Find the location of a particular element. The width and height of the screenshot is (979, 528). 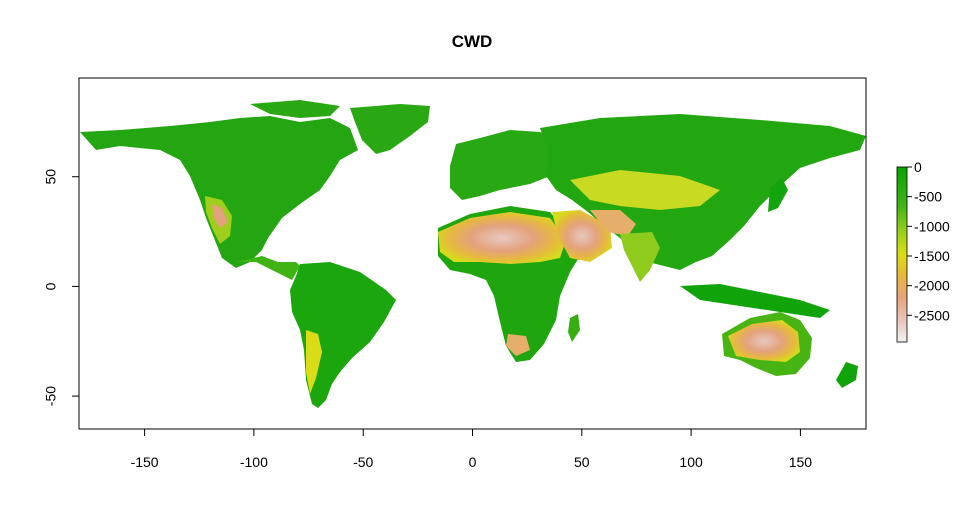

land-madagascar is located at coordinates (574, 328).